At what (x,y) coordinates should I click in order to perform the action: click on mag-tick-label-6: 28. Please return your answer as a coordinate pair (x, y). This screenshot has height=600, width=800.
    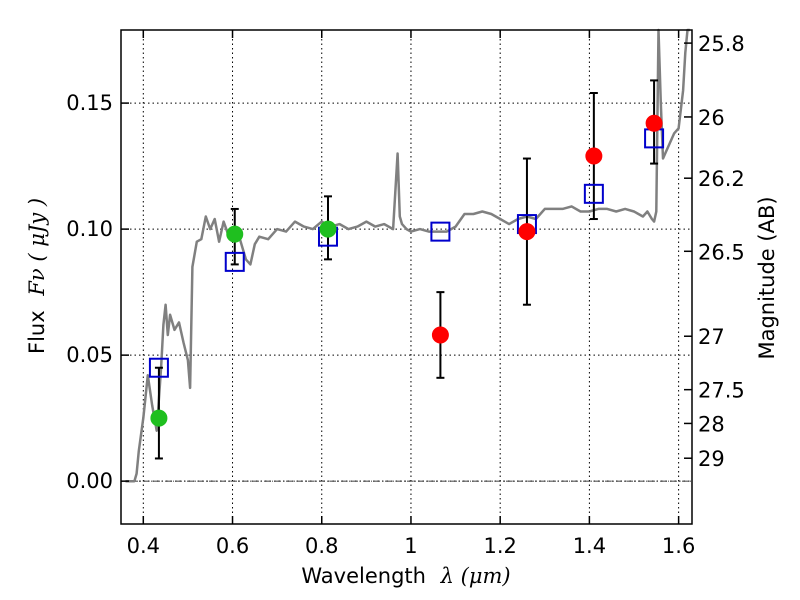
    Looking at the image, I should click on (711, 424).